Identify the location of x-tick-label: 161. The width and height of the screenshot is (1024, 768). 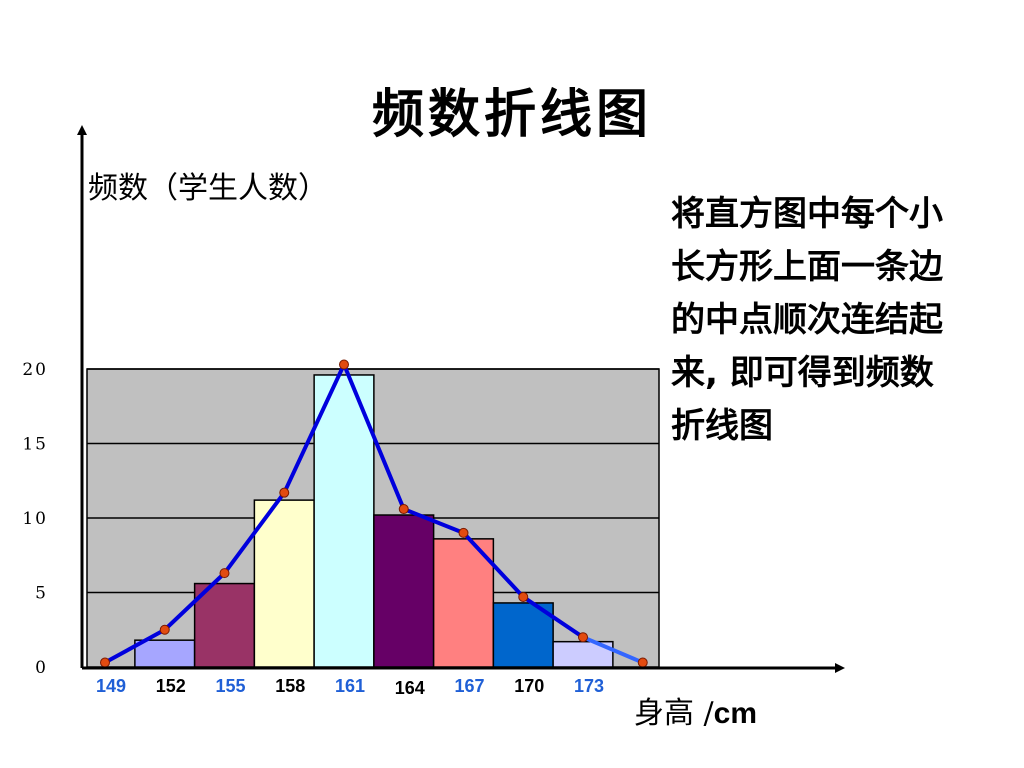
(350, 686).